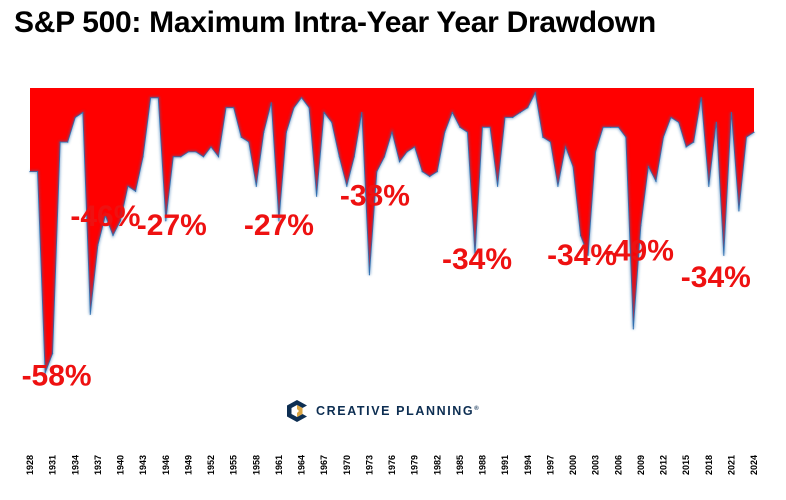  What do you see at coordinates (369, 465) in the screenshot?
I see `x-tick-label-1973: 1973` at bounding box center [369, 465].